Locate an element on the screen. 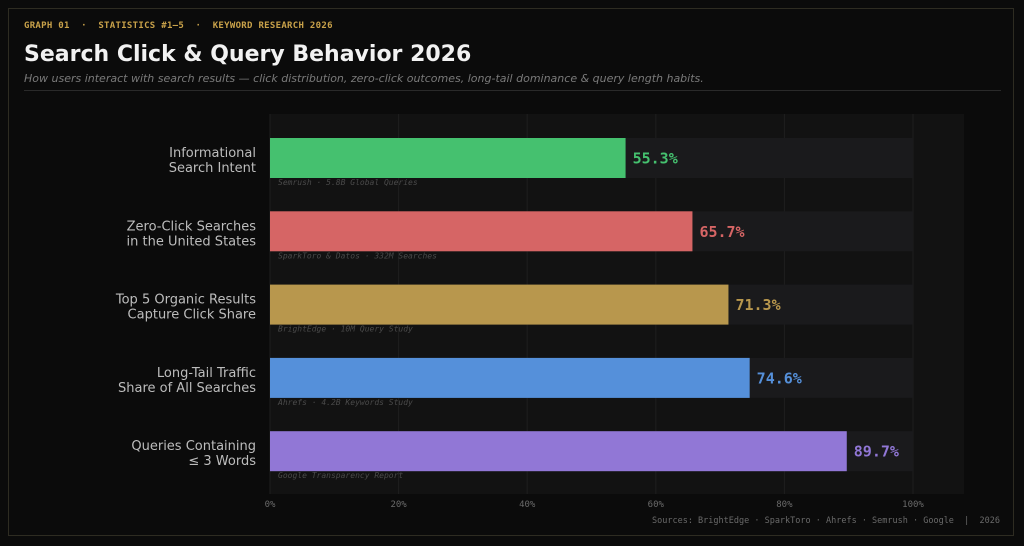 The height and width of the screenshot is (546, 1024). header-divider is located at coordinates (512, 90).